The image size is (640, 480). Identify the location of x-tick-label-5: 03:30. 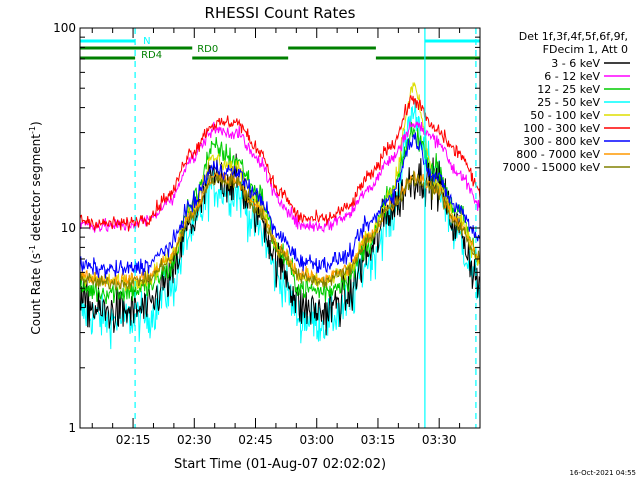
(439, 440).